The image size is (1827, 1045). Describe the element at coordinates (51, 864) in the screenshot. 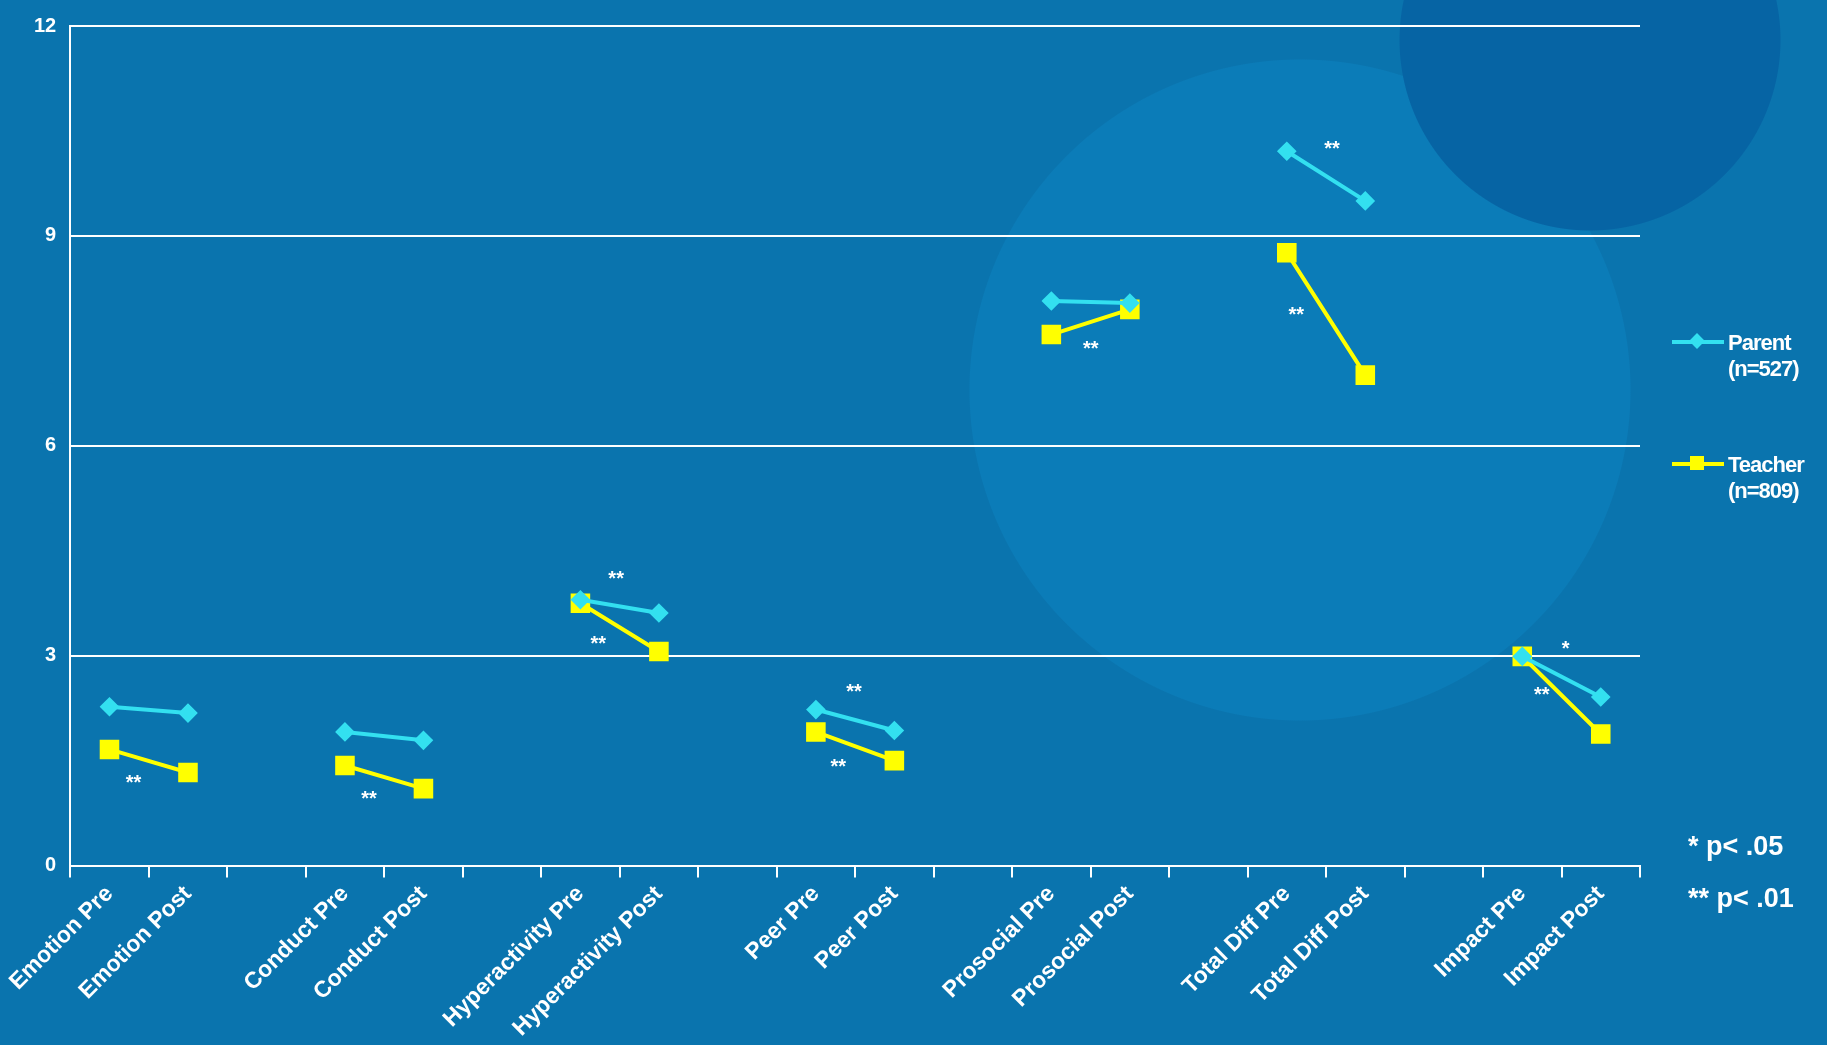

I see `y-tick-label: 0` at that location.